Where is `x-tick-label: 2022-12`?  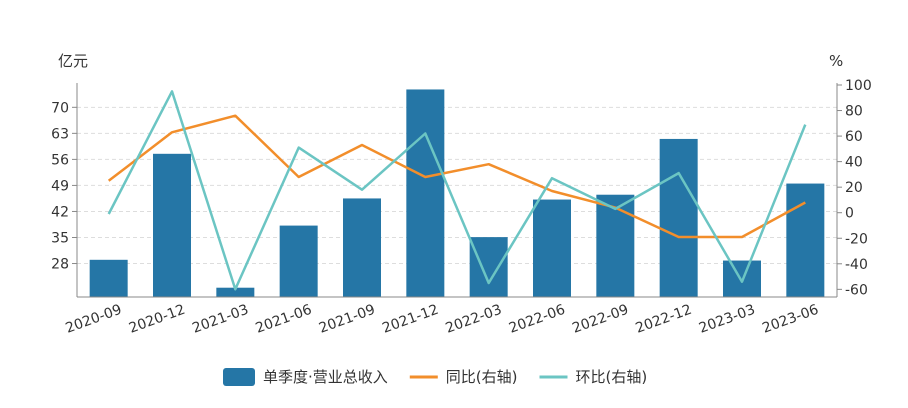 x-tick-label: 2022-12 is located at coordinates (664, 319).